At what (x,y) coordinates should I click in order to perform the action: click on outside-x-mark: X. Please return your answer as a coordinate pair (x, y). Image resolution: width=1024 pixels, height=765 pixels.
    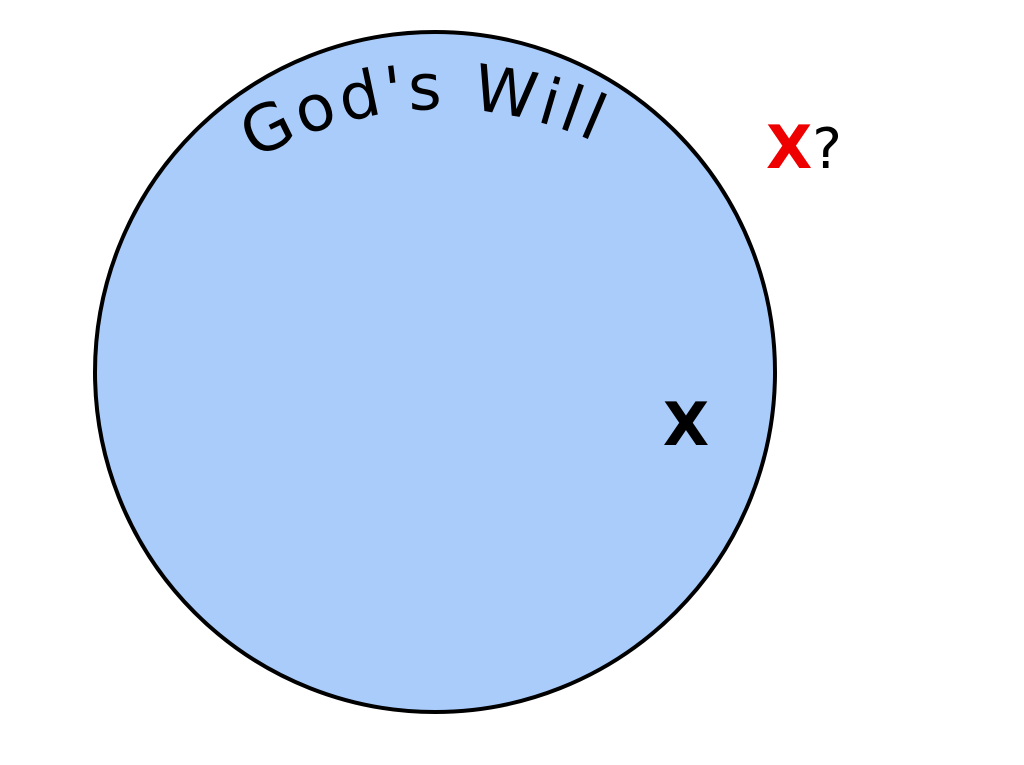
    Looking at the image, I should click on (789, 148).